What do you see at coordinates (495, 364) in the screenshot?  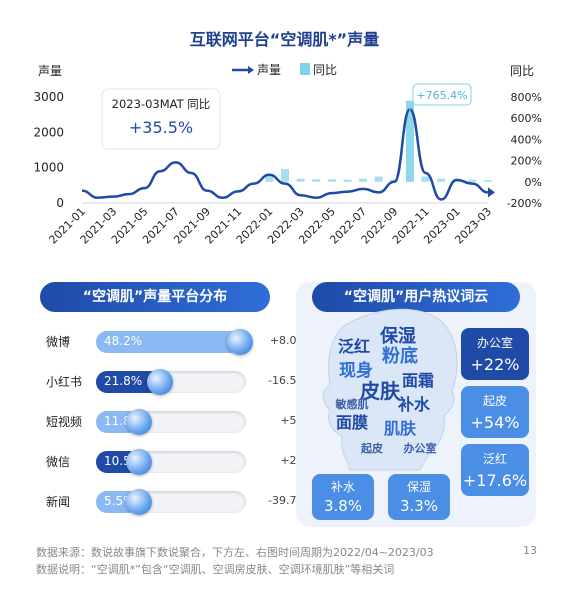 I see `keyword-value: +22%` at bounding box center [495, 364].